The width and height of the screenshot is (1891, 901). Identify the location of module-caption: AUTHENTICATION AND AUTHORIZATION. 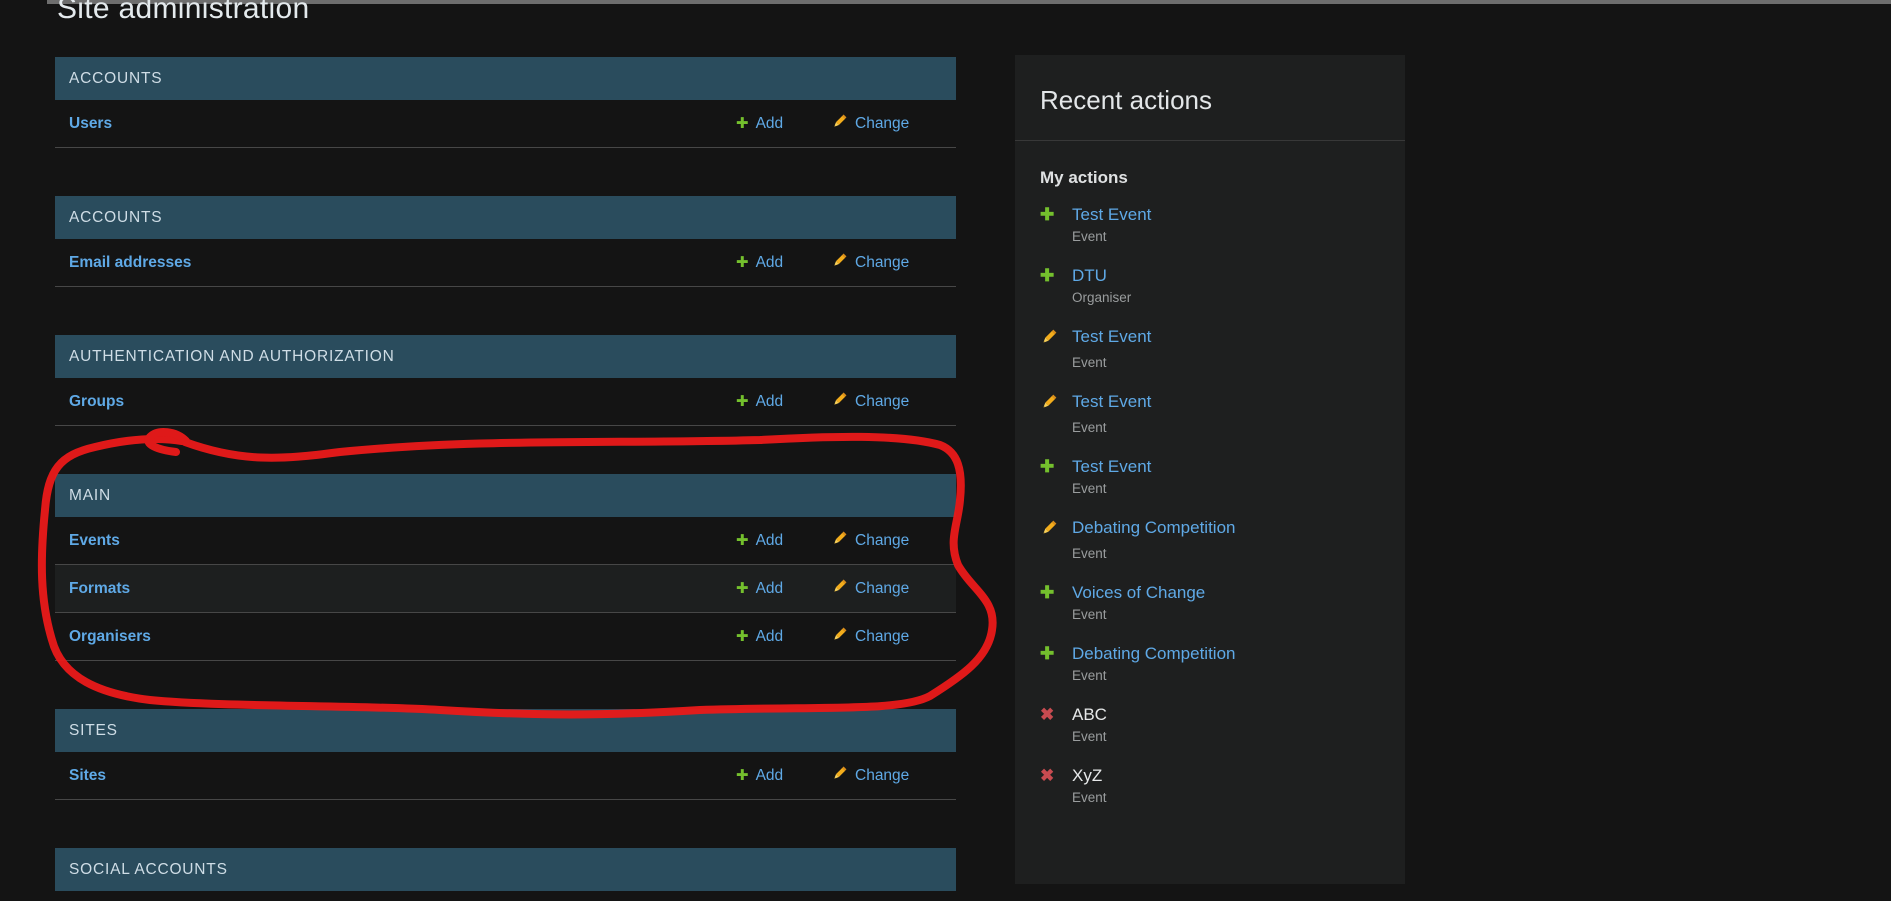
(505, 356).